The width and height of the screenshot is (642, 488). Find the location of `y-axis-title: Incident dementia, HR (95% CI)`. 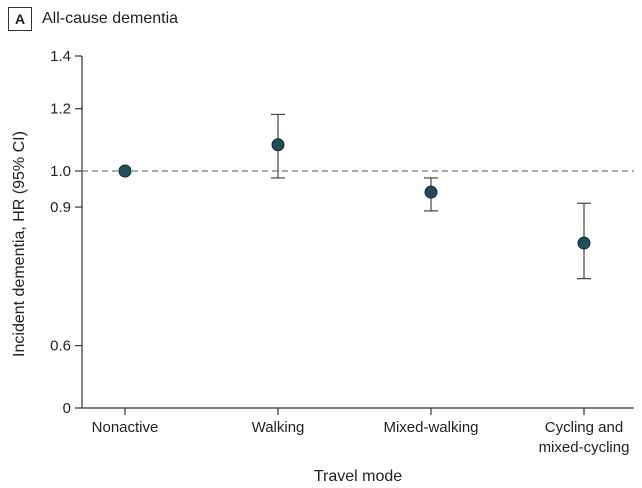

y-axis-title: Incident dementia, HR (95% CI) is located at coordinates (19, 244).